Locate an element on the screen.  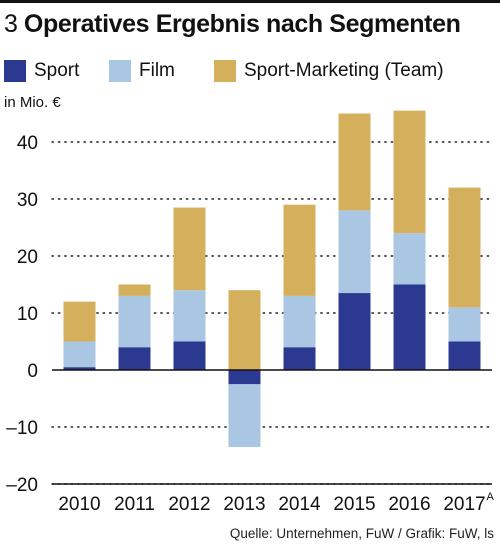
bar-sport-2012 is located at coordinates (189, 355).